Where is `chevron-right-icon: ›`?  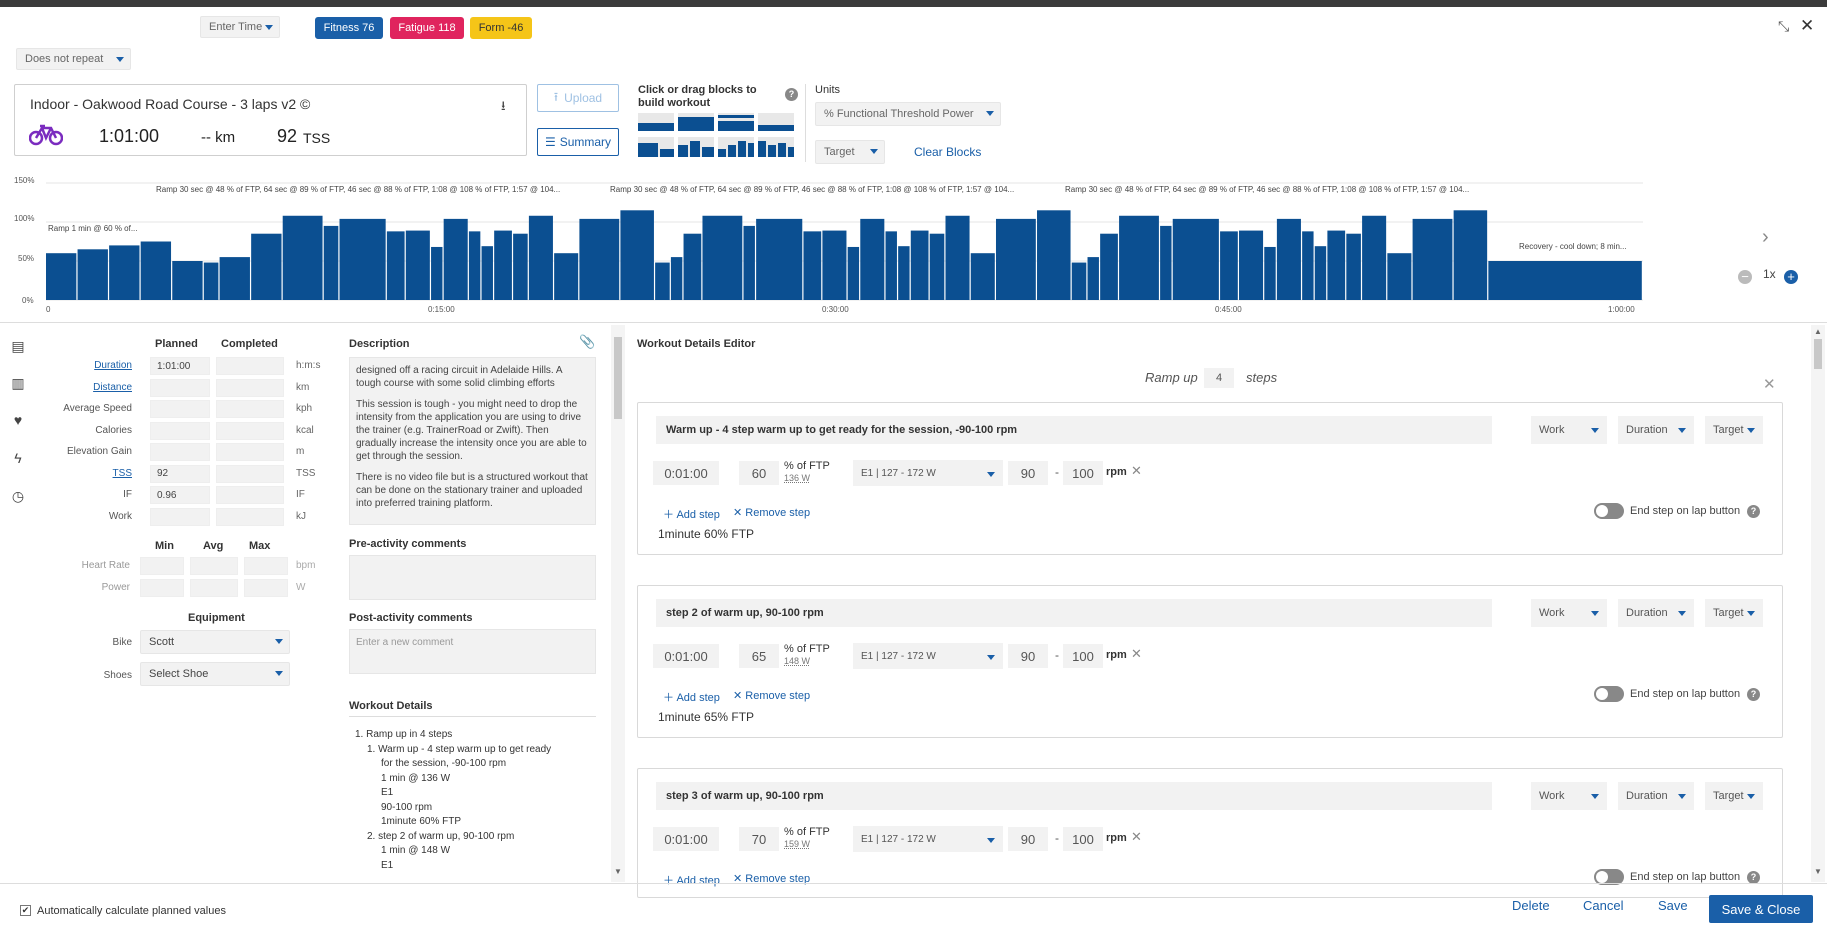 chevron-right-icon: › is located at coordinates (1765, 237).